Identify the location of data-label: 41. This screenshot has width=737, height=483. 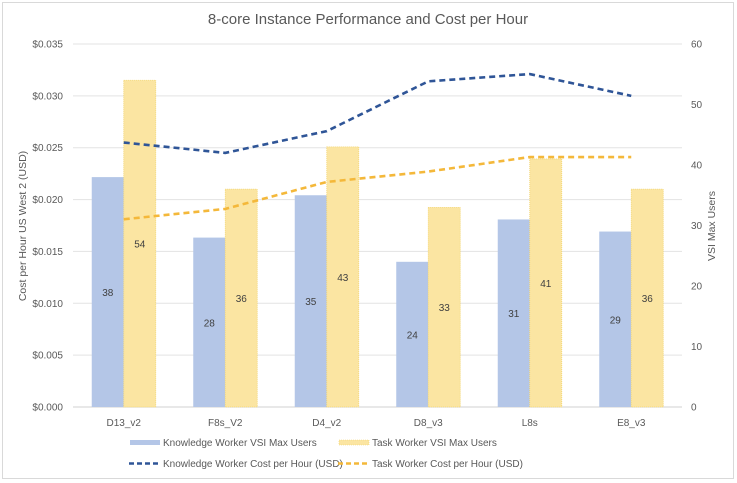
(546, 284).